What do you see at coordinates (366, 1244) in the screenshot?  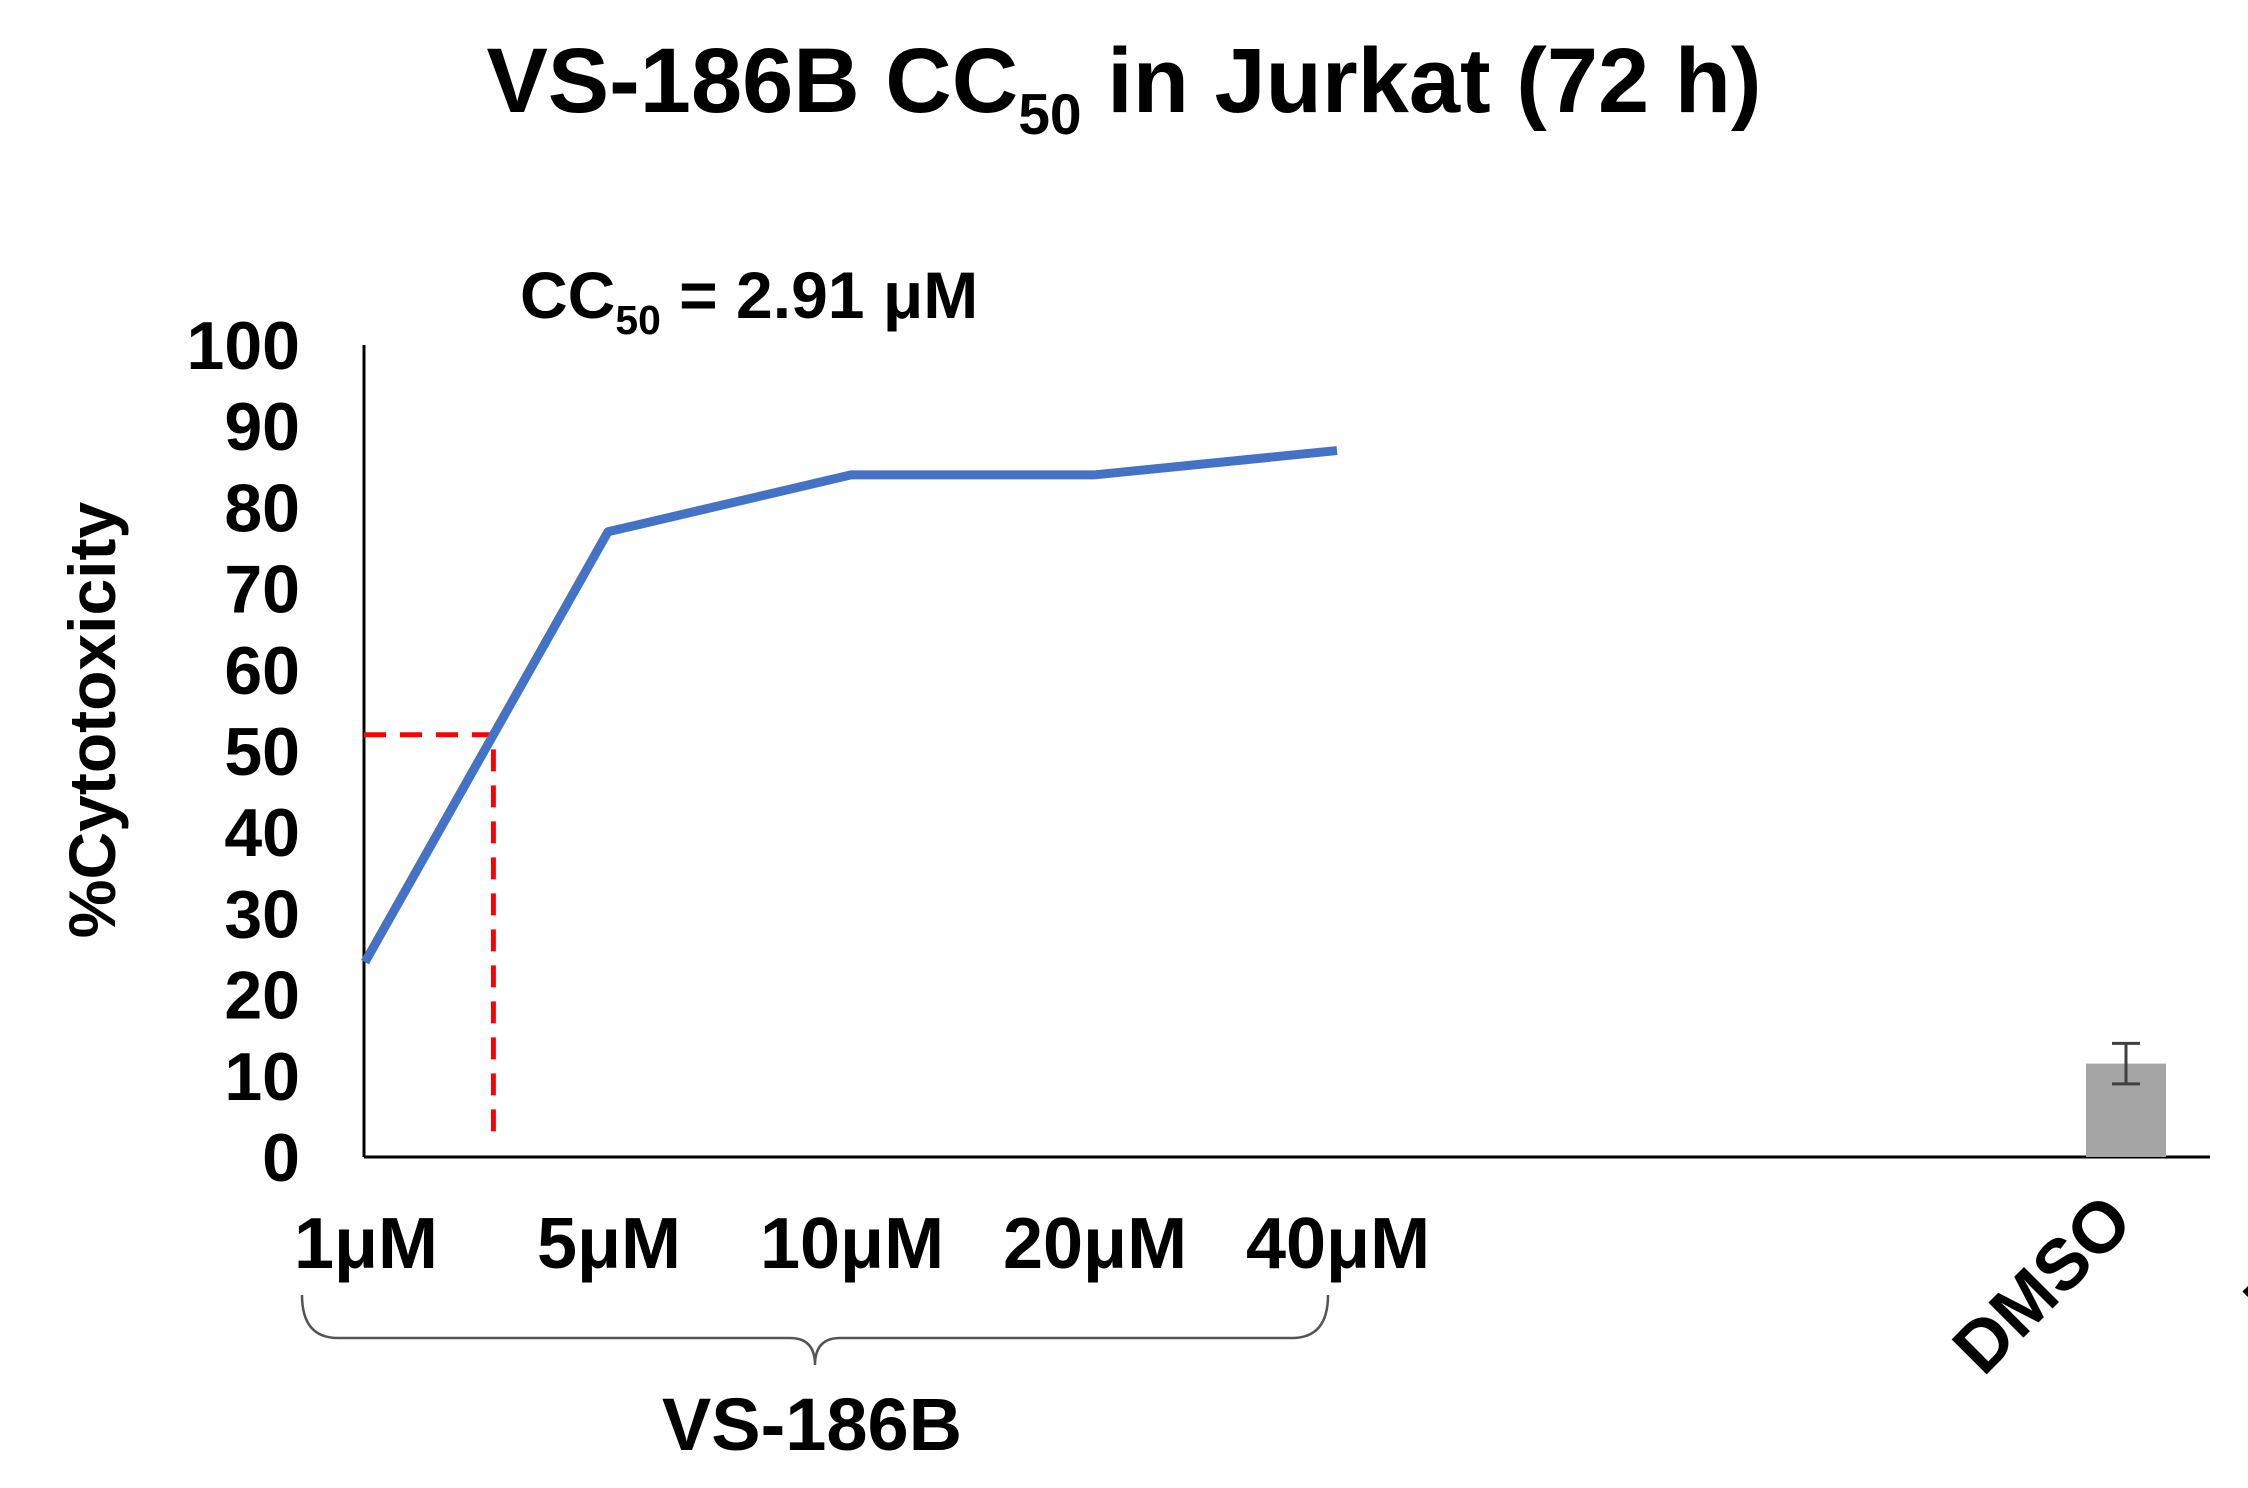 I see `x-tick-label: 1μM` at bounding box center [366, 1244].